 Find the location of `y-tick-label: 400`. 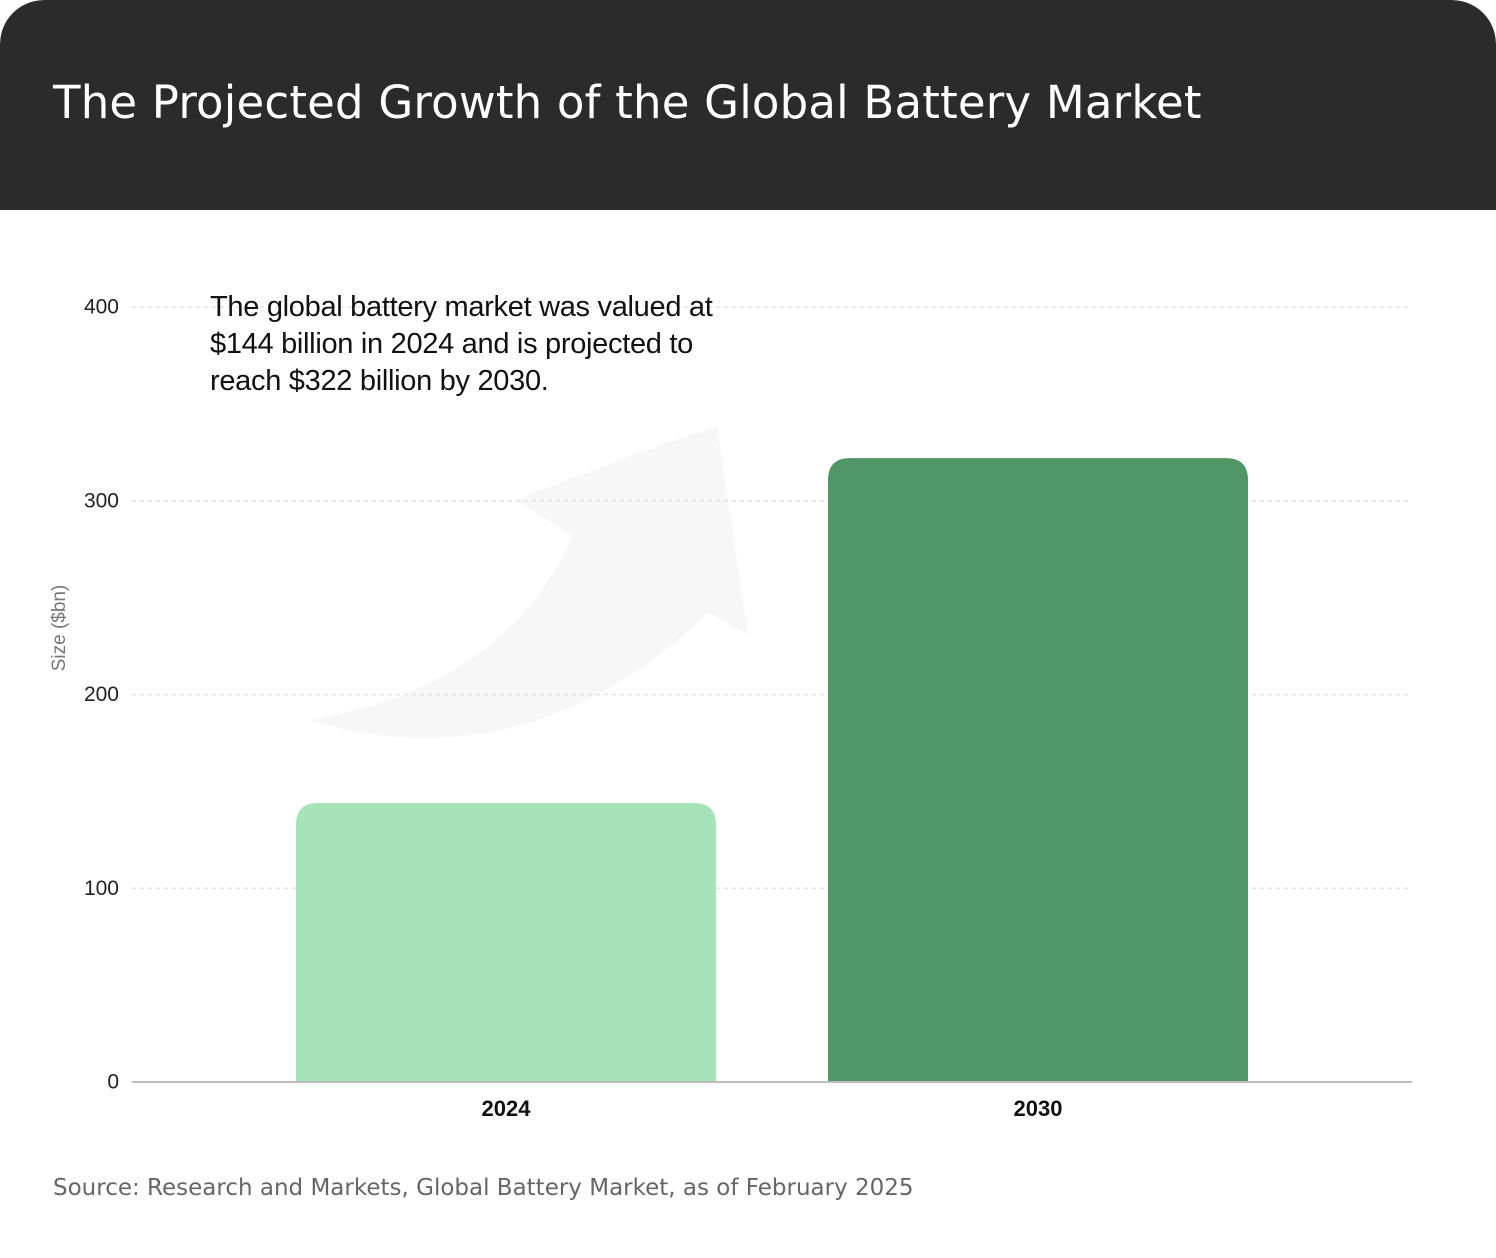

y-tick-label: 400 is located at coordinates (101, 307).